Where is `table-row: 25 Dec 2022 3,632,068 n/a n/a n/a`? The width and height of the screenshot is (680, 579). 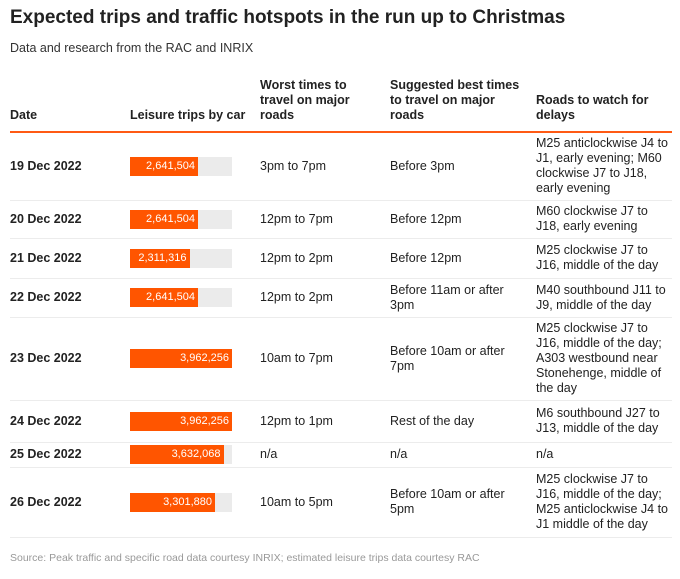 table-row: 25 Dec 2022 3,632,068 n/a n/a n/a is located at coordinates (341, 455).